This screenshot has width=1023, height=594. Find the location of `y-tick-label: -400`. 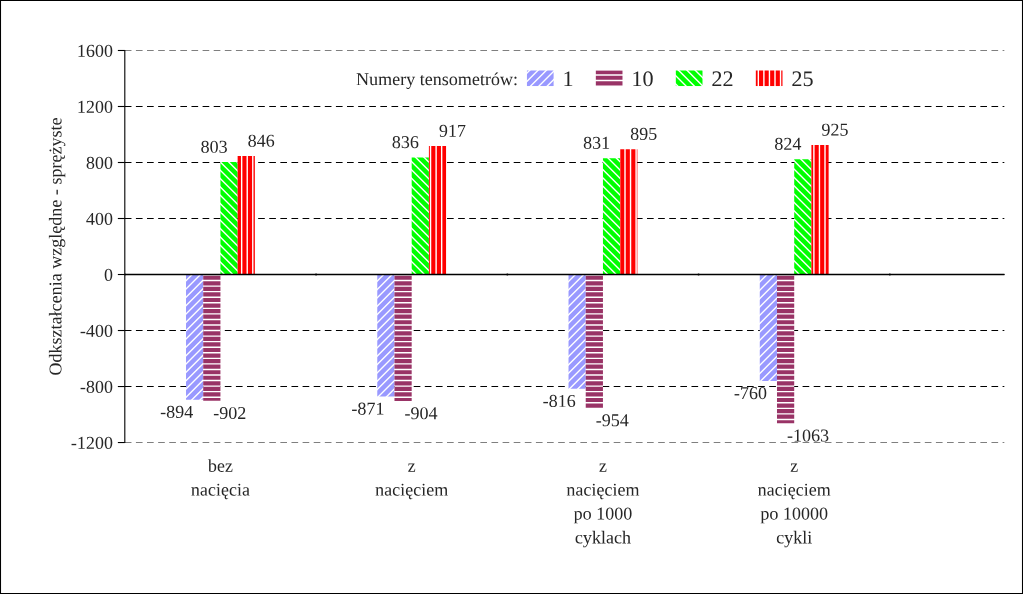

y-tick-label: -400 is located at coordinates (96, 330).